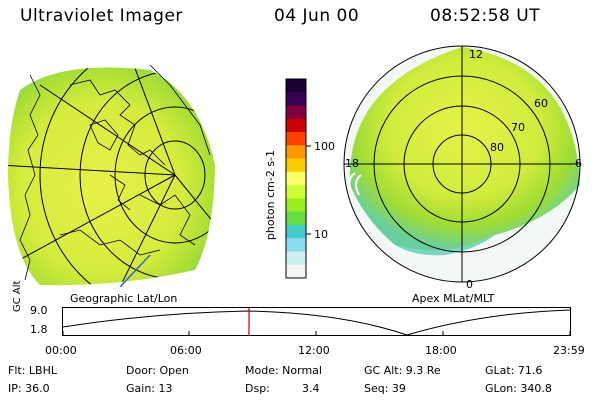 This screenshot has width=600, height=400. Describe the element at coordinates (497, 147) in the screenshot. I see `mlat-label-80: 80` at that location.